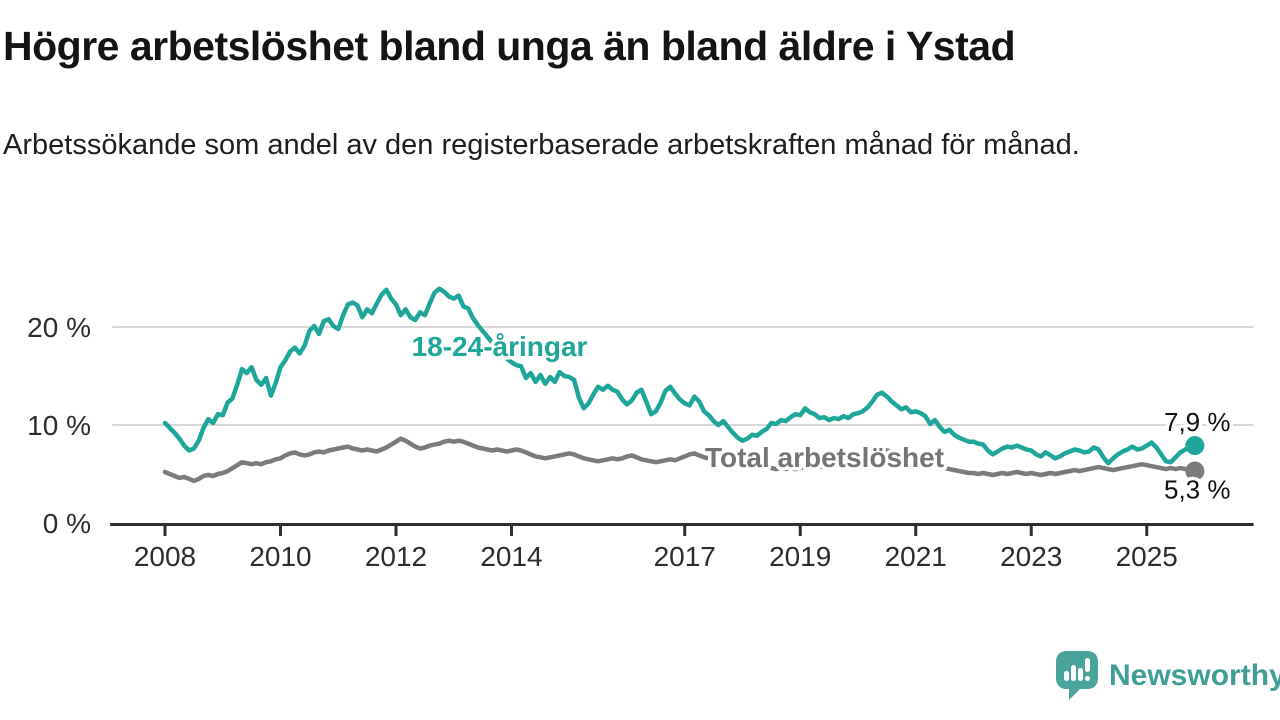 This screenshot has width=1280, height=720. I want to click on y-tick-label: 10 %, so click(59, 425).